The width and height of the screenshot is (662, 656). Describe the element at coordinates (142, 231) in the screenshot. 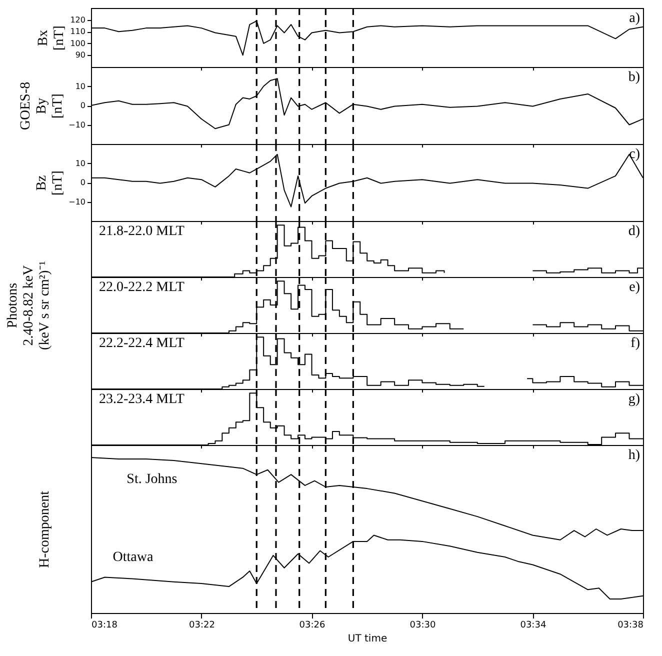

I see `annotation: 21.8-22.0 MLT` at that location.